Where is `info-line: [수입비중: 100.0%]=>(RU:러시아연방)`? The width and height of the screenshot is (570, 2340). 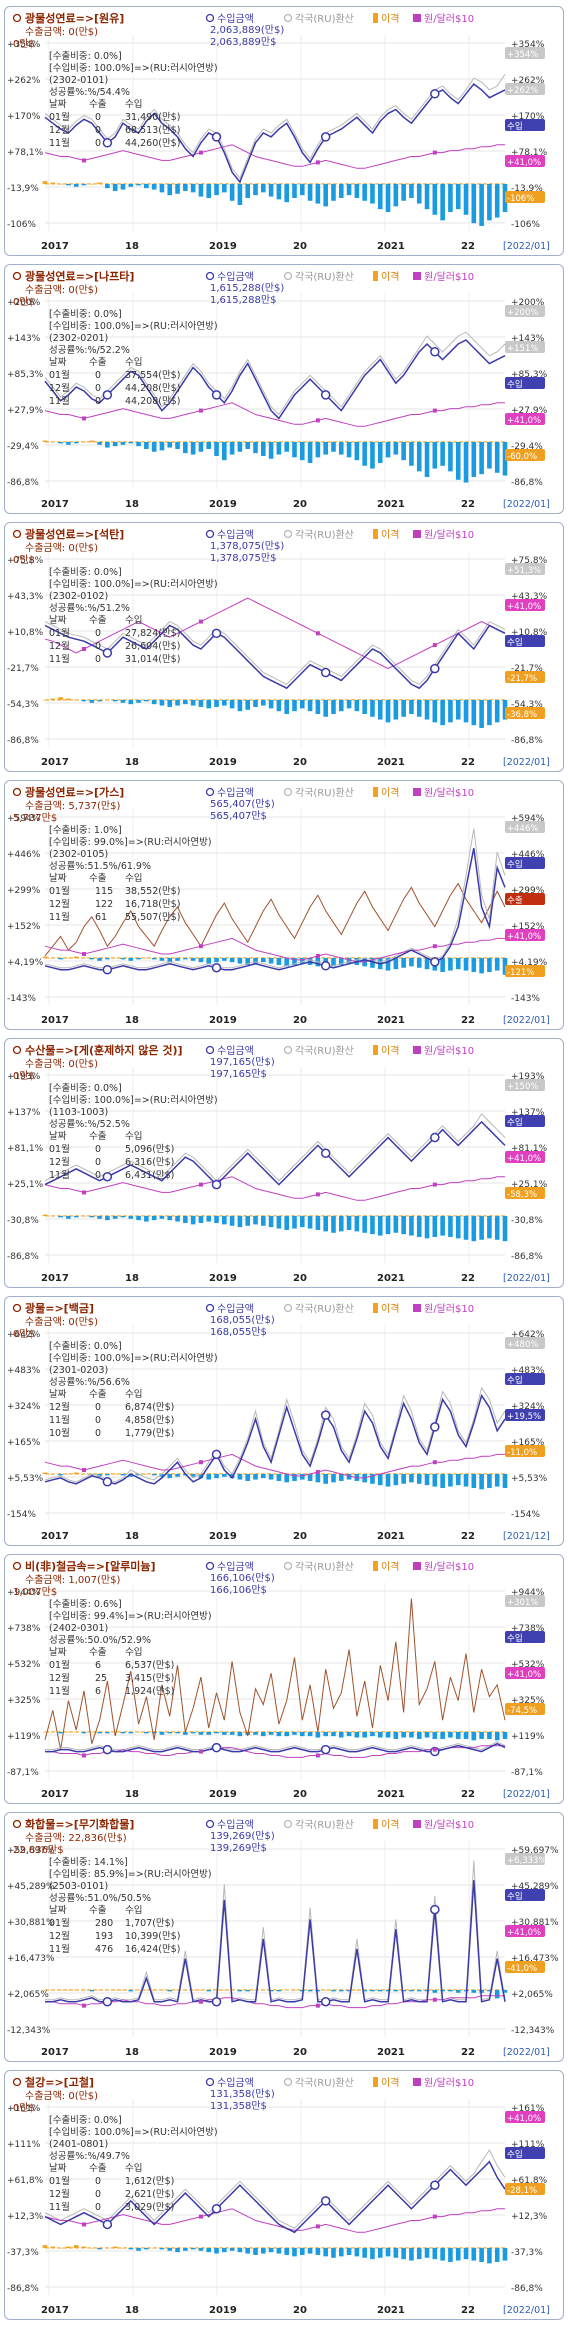
info-line: [수입비중: 100.0%]=>(RU:러시아연방) is located at coordinates (133, 326).